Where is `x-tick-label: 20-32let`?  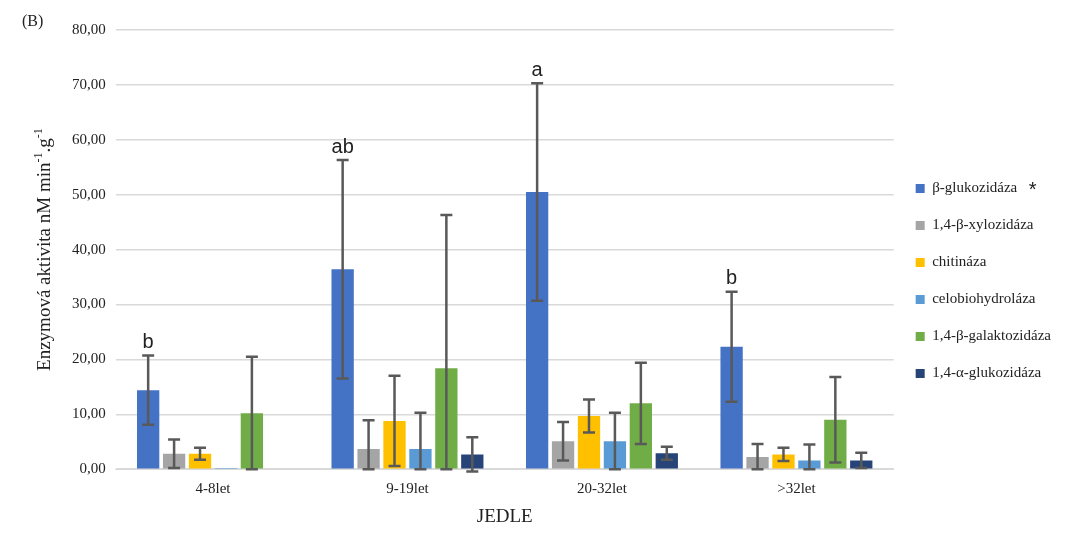 x-tick-label: 20-32let is located at coordinates (602, 488).